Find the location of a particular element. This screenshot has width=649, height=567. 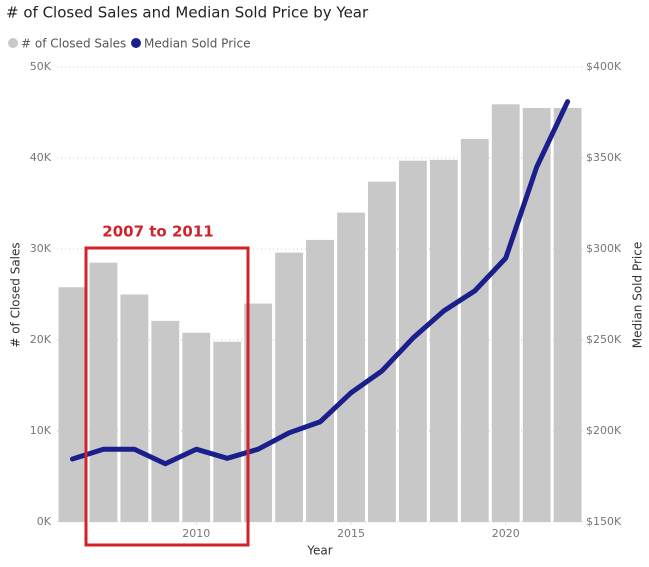

y2-tick-label: $400K is located at coordinates (604, 66).